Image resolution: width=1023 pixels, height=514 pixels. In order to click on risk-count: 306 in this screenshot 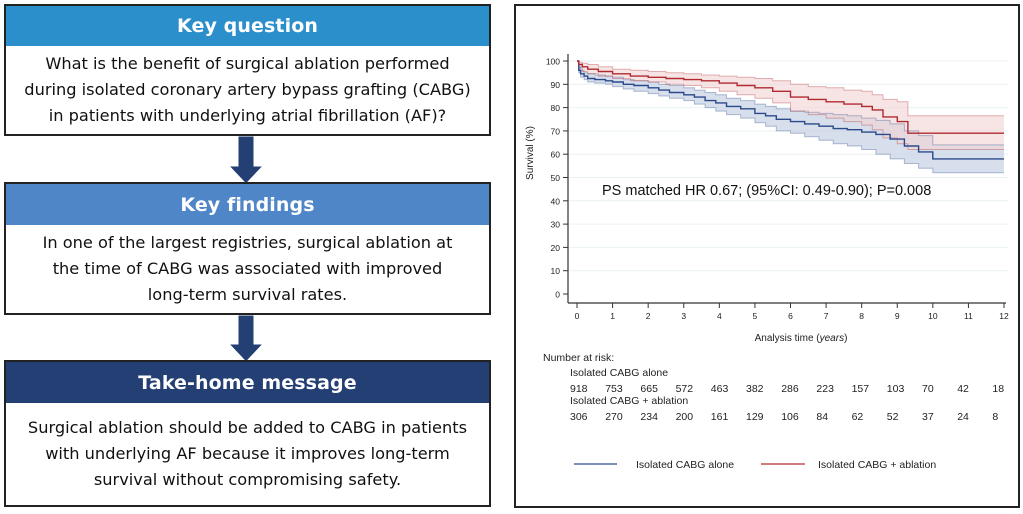, I will do `click(579, 417)`.